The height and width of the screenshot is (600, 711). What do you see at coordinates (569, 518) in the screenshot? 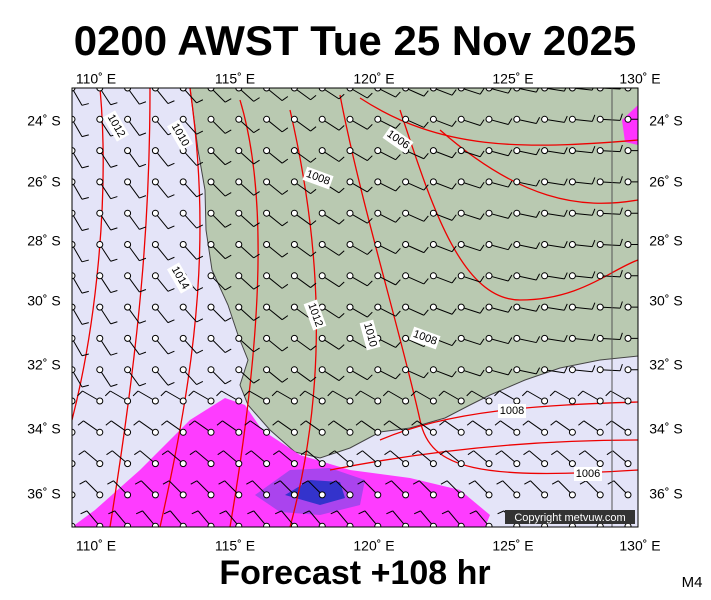
I see `copyright: Copyright metvuw.com` at bounding box center [569, 518].